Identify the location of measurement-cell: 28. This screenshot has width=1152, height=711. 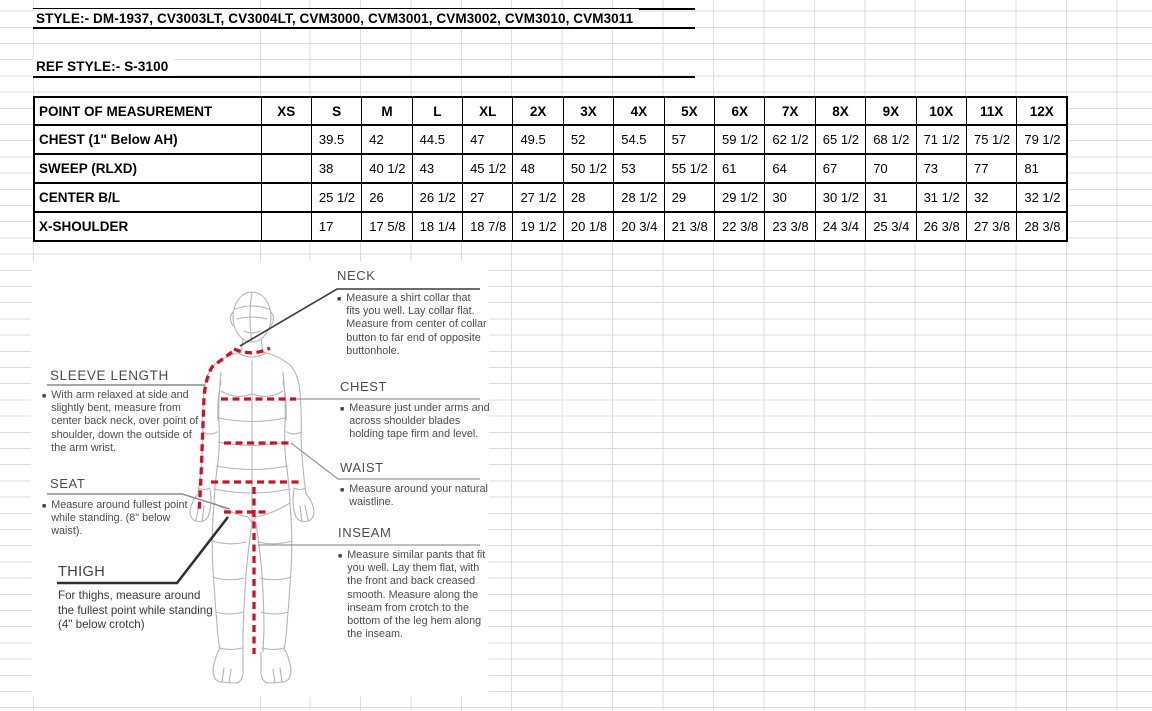
(588, 197).